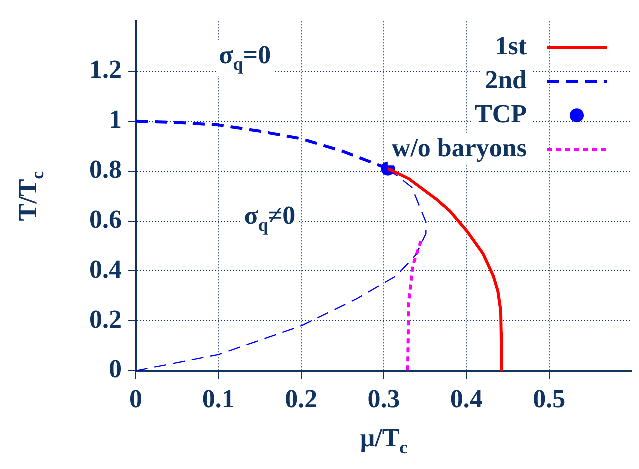  I want to click on legend-label: w/o baryons, so click(459, 147).